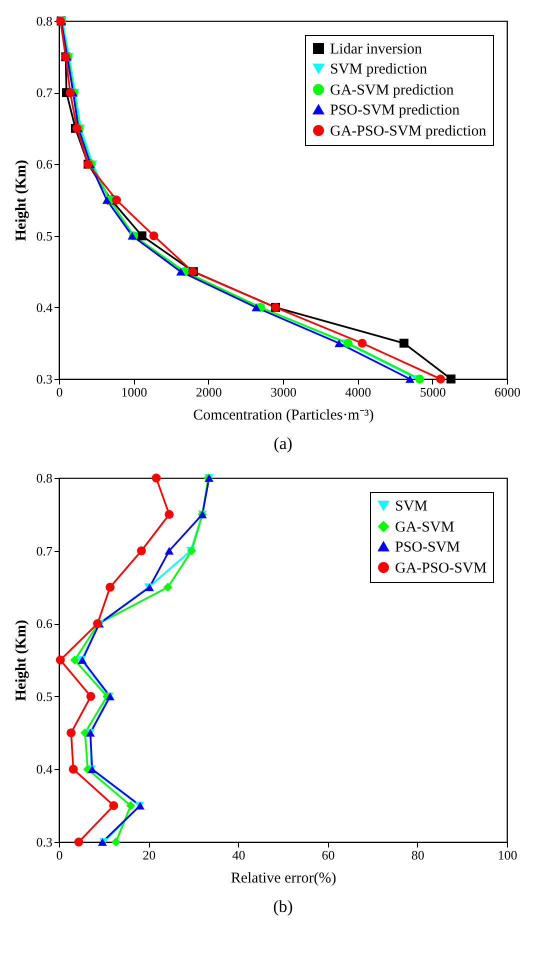 This screenshot has width=540, height=968. Describe the element at coordinates (408, 132) in the screenshot. I see `legend-label: GA-PSO-SVM prediction` at that location.